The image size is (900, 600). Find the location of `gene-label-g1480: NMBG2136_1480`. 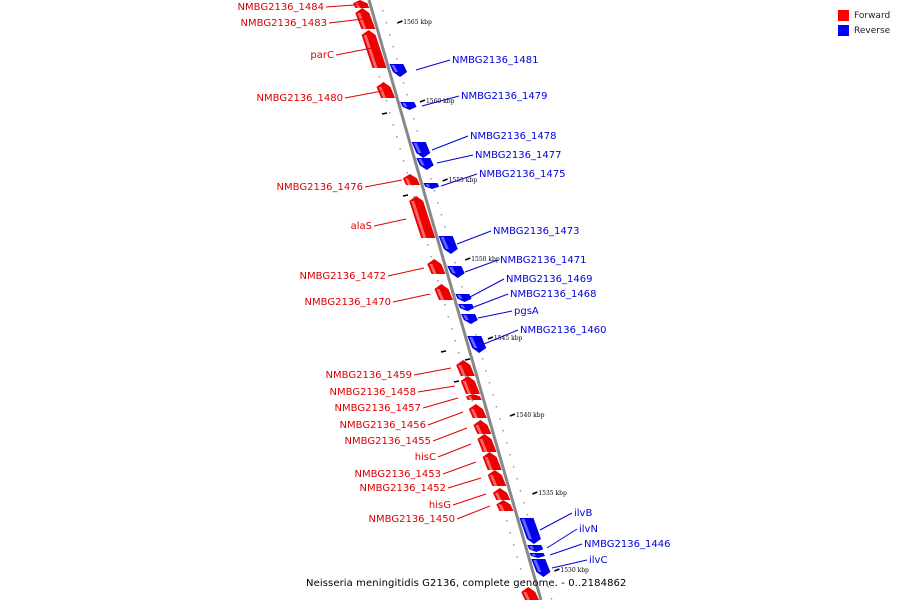

gene-label-g1480: NMBG2136_1480 is located at coordinates (300, 98).